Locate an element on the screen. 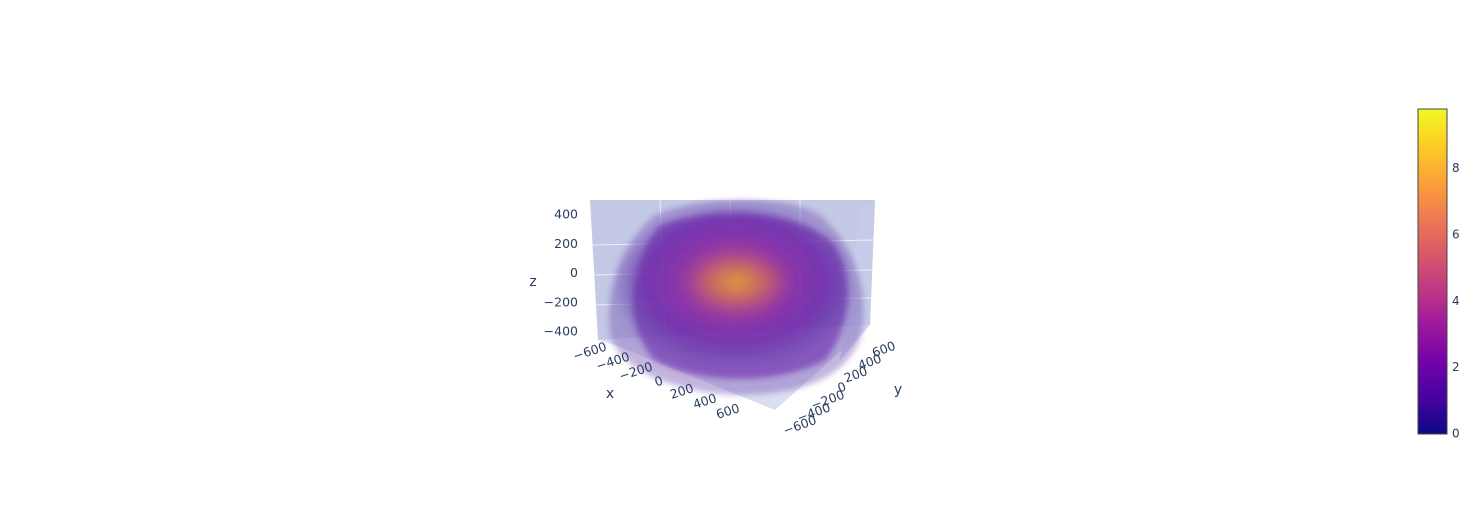 The width and height of the screenshot is (1479, 525). y-tick-label: 200 is located at coordinates (856, 374).